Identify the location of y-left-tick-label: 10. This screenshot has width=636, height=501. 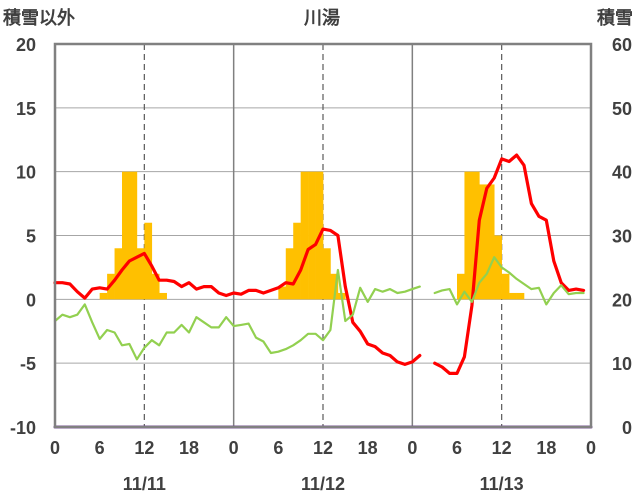
(26, 173).